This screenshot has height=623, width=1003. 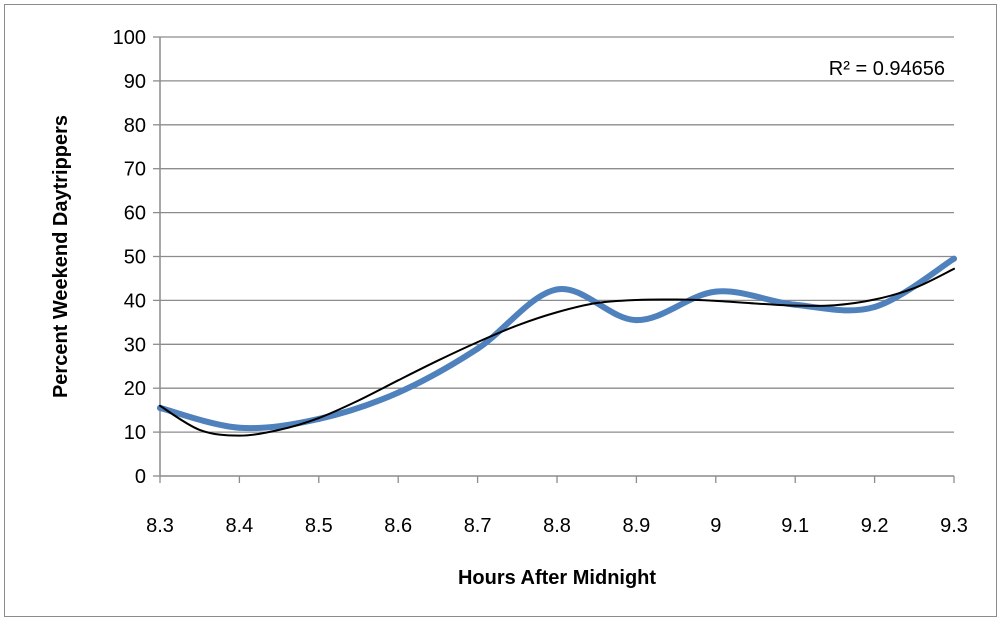 I want to click on y-tick-label: 50, so click(x=135, y=258).